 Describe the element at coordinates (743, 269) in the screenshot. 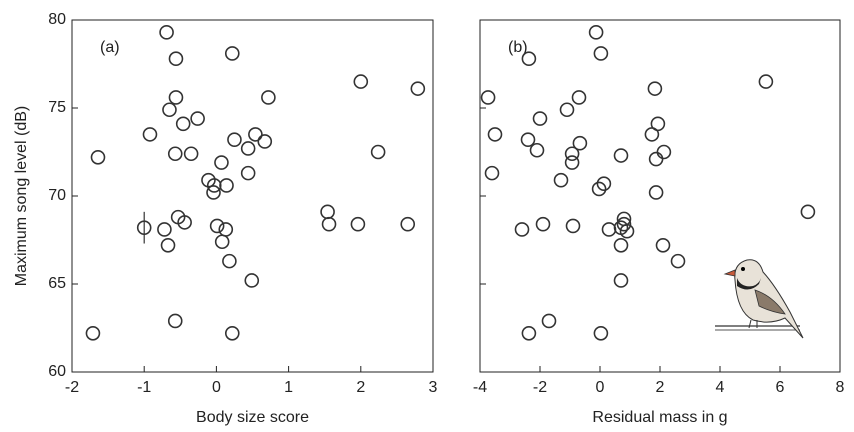

I see `bird-eye` at that location.